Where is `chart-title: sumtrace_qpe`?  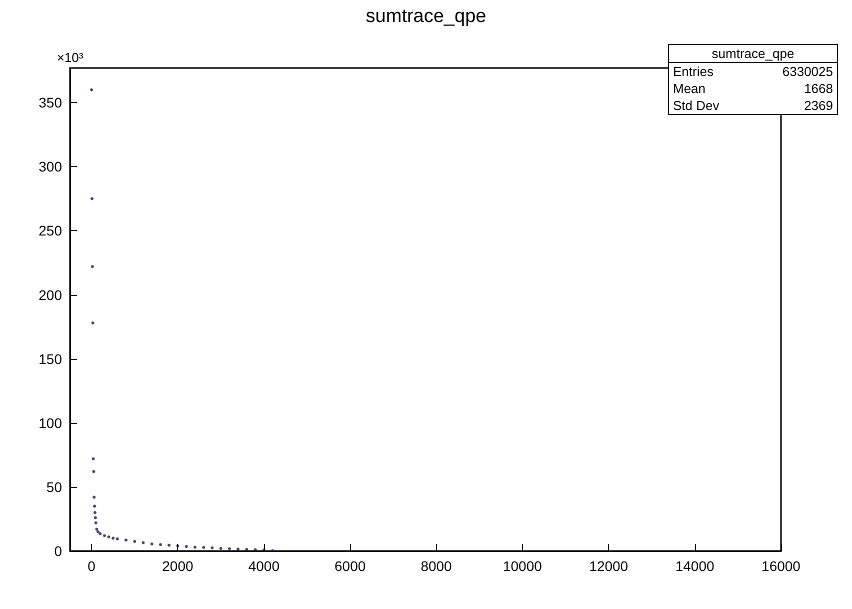
chart-title: sumtrace_qpe is located at coordinates (426, 16).